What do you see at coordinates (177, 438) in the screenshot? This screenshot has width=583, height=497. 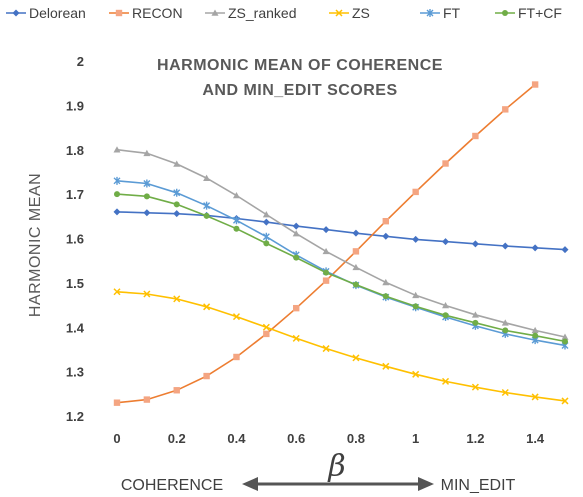 I see `x-tick-label: 0.2` at bounding box center [177, 438].